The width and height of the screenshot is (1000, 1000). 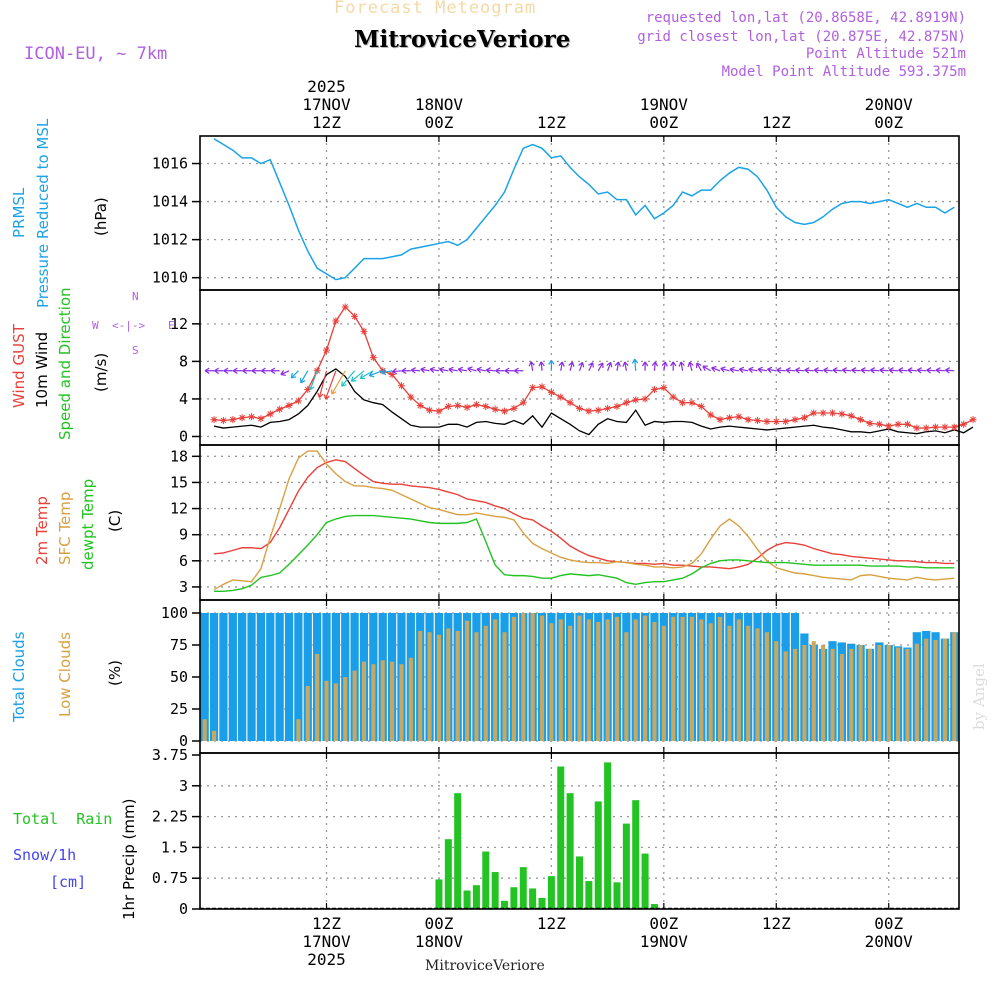 I want to click on gust-line, so click(x=593, y=367).